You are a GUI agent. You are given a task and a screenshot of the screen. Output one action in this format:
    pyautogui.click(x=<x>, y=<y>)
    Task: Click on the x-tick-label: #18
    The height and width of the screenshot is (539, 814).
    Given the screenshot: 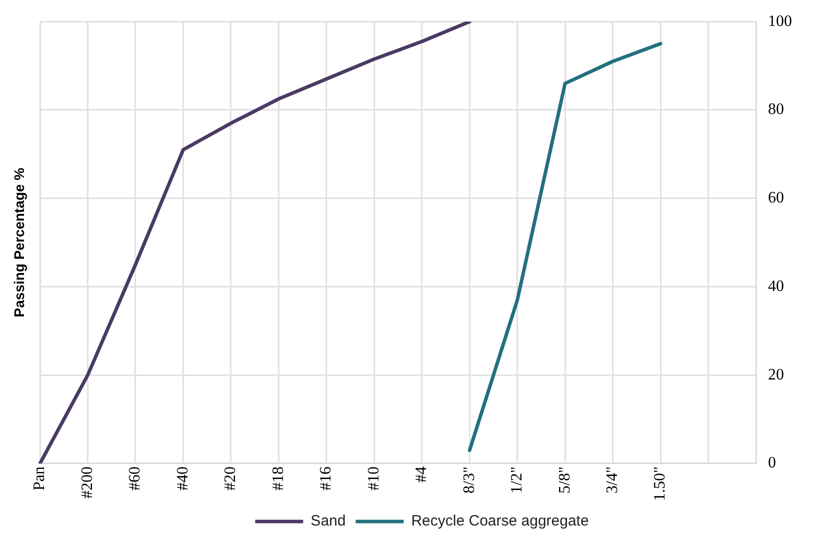 What is the action you would take?
    pyautogui.click(x=278, y=478)
    